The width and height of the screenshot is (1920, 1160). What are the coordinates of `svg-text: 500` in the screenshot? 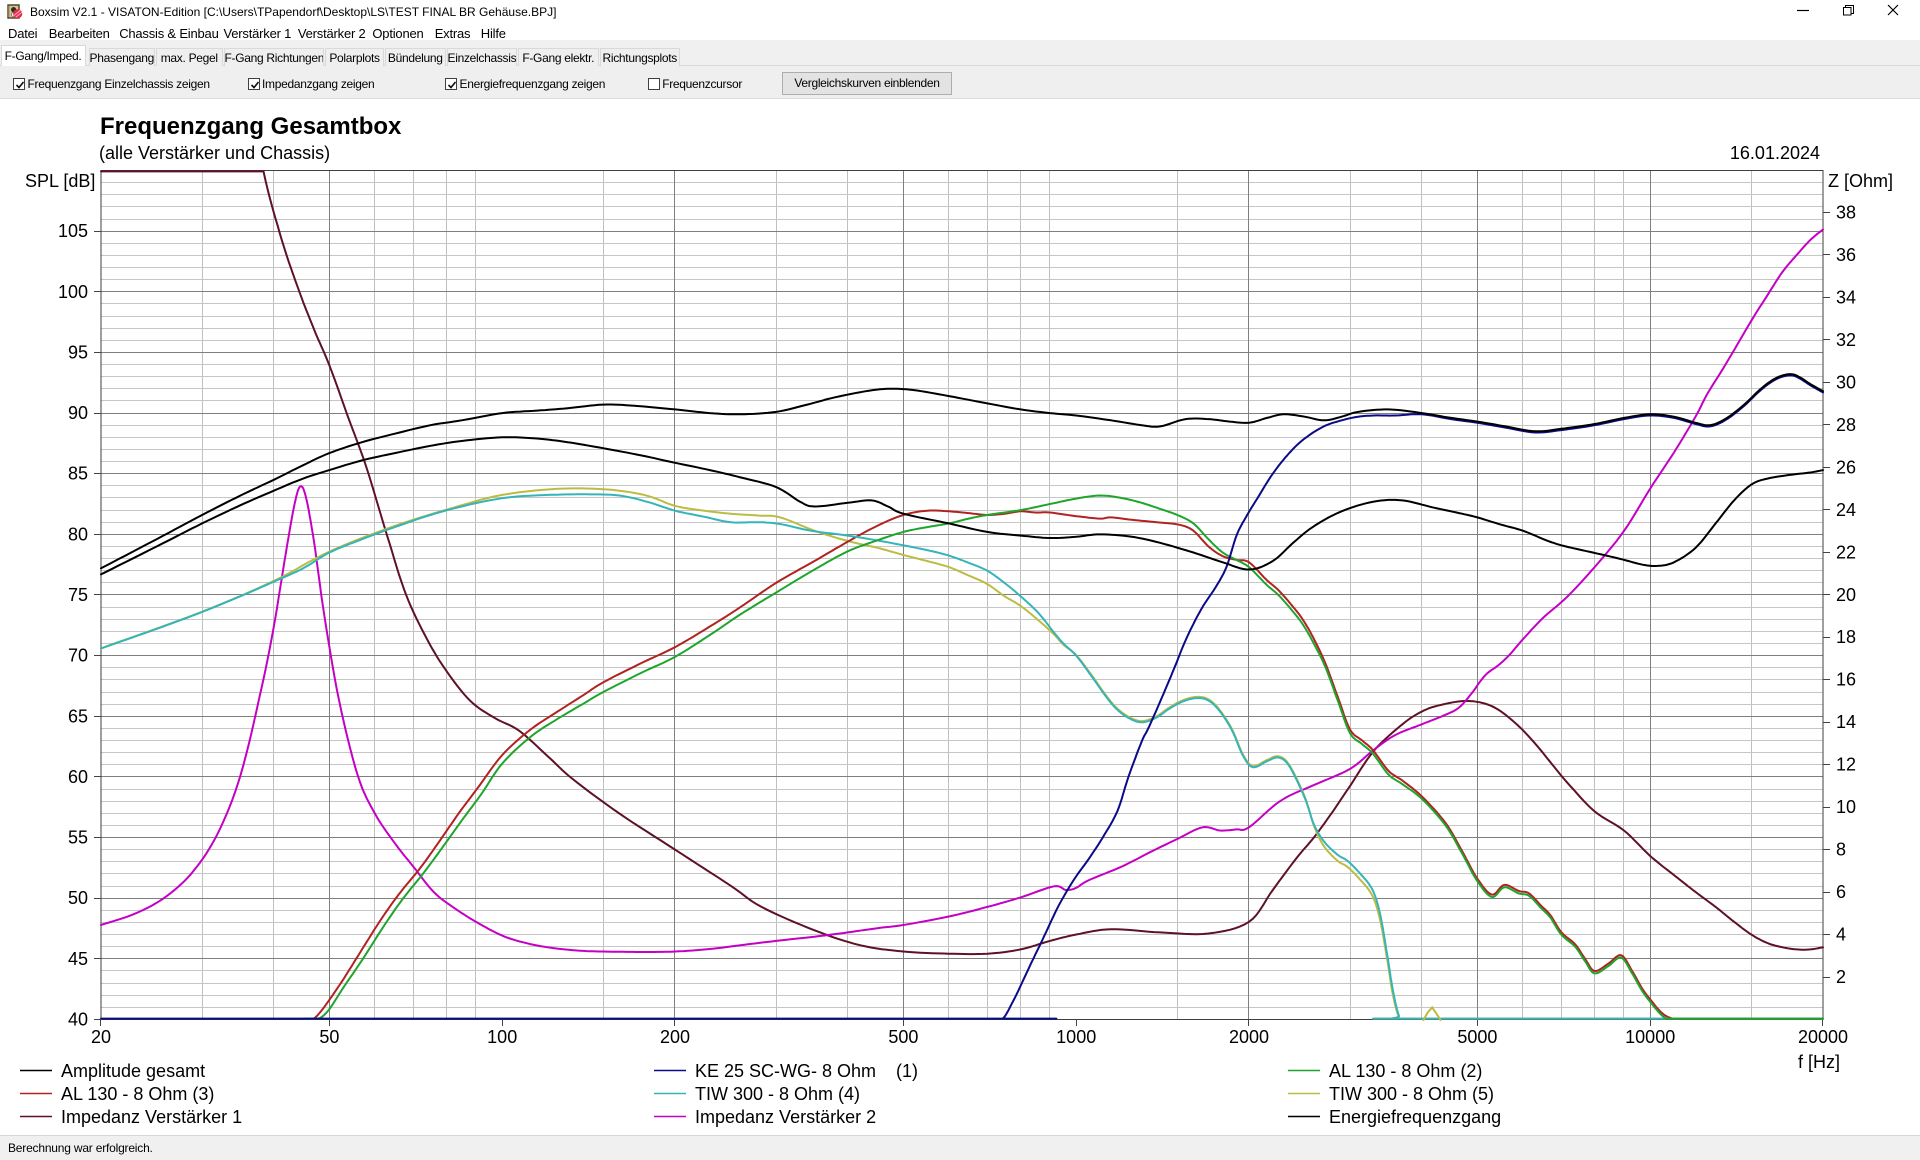 It's located at (903, 1037).